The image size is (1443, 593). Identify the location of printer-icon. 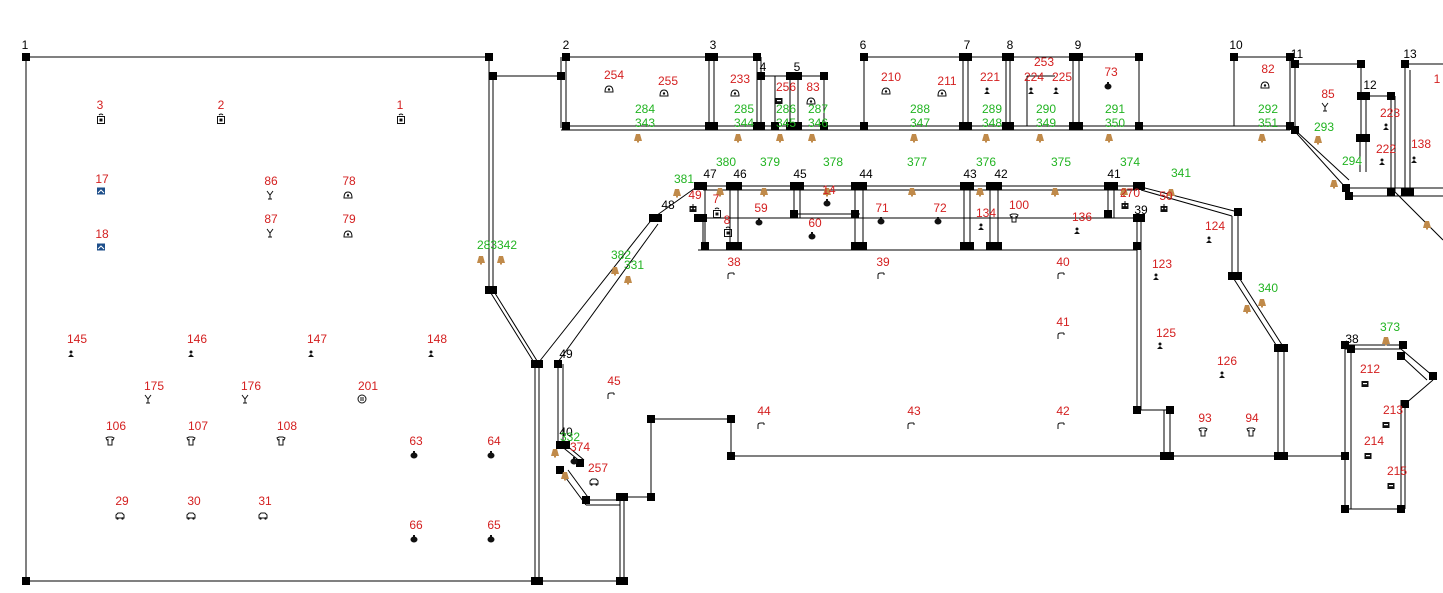
(1368, 456).